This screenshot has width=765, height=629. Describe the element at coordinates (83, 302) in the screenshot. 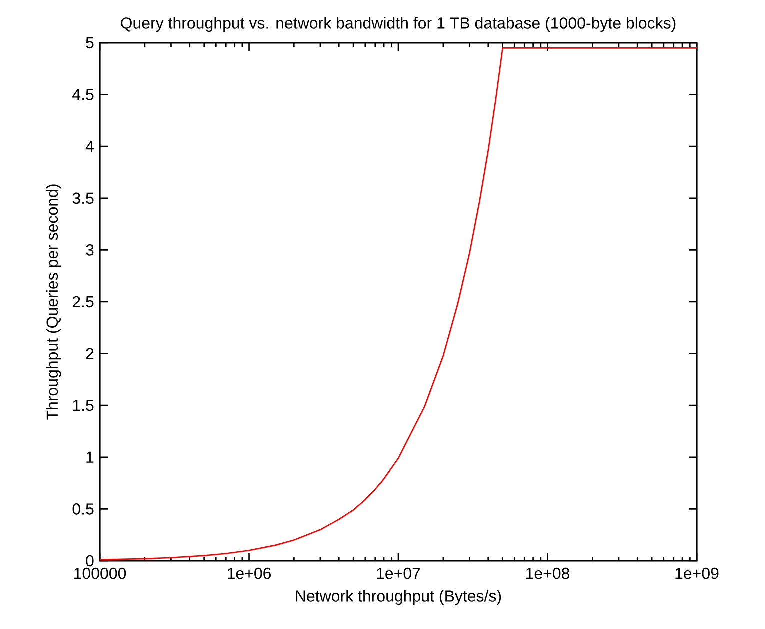

I see `y-tick-label: 2.5` at that location.